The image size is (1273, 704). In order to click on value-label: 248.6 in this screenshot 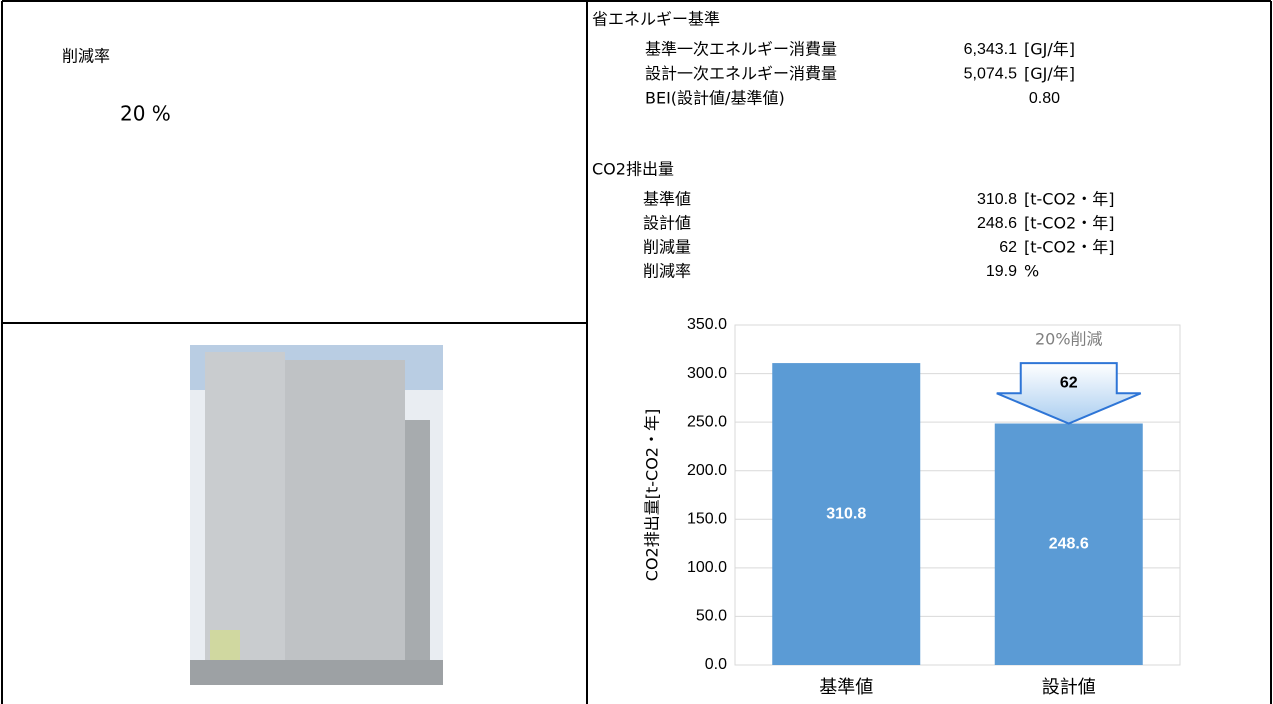, I will do `click(1069, 543)`.